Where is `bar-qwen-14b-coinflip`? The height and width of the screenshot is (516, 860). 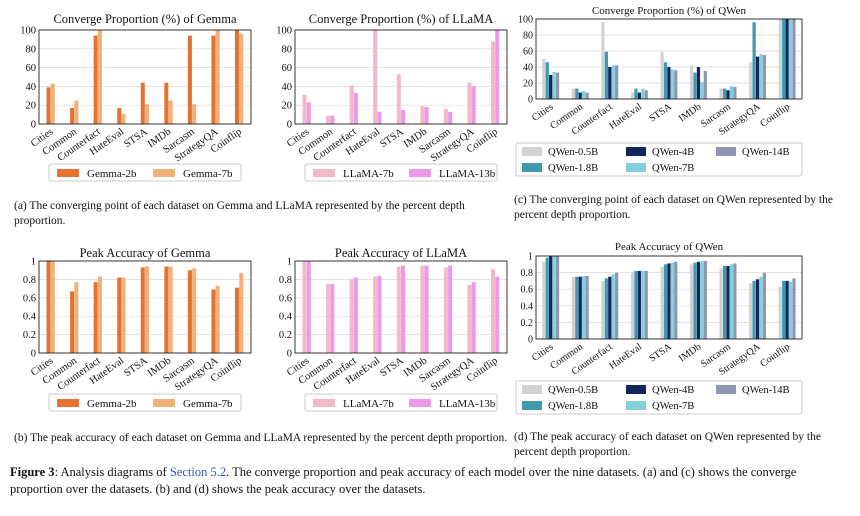 bar-qwen-14b-coinflip is located at coordinates (794, 59).